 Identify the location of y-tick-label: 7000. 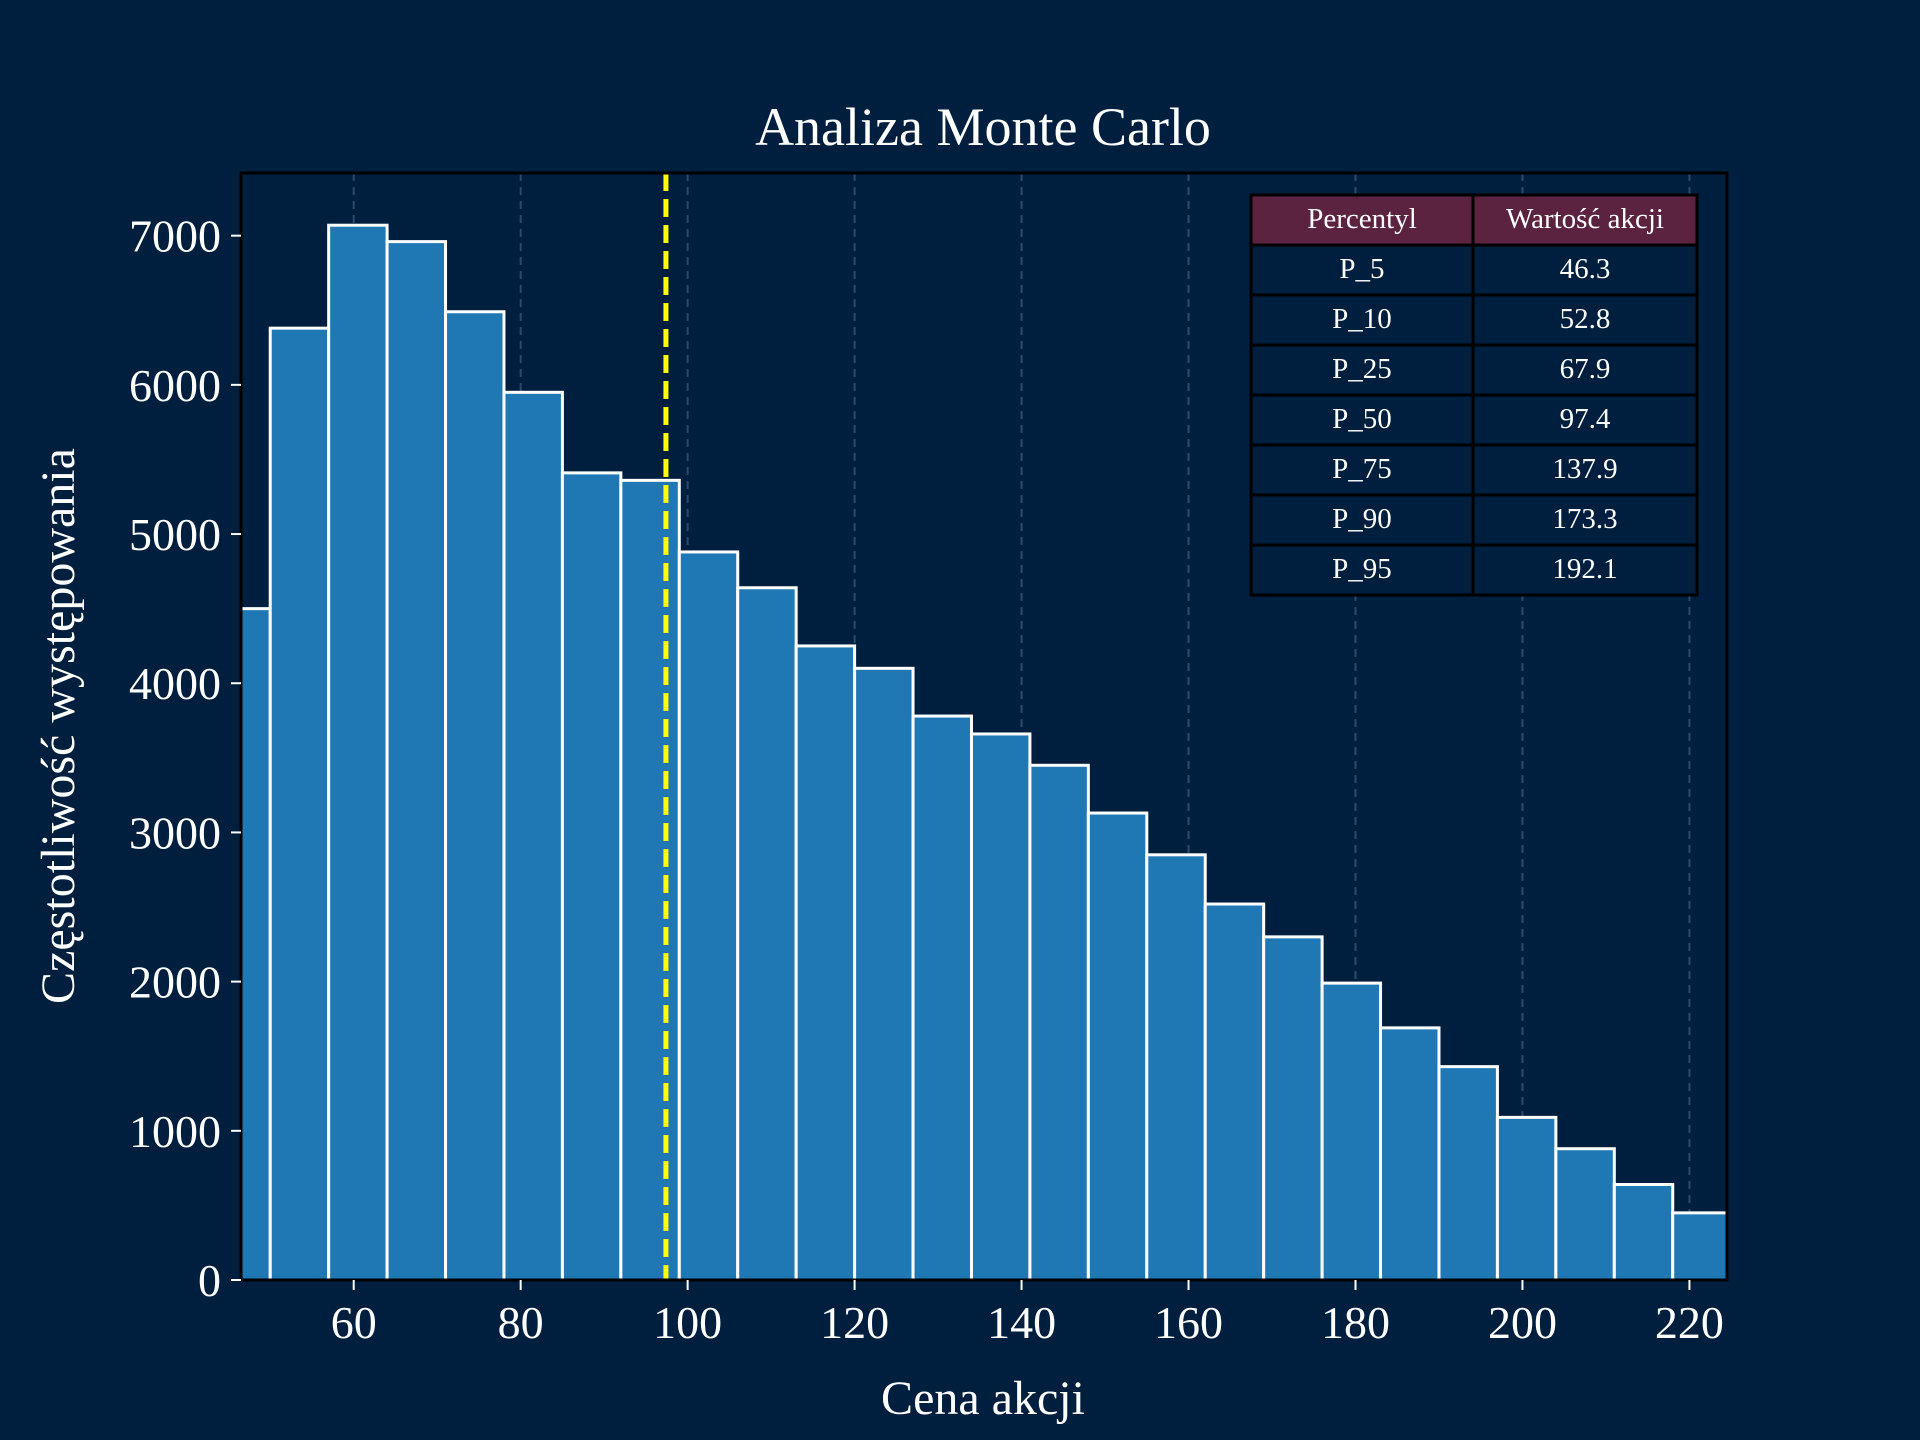
(175, 236).